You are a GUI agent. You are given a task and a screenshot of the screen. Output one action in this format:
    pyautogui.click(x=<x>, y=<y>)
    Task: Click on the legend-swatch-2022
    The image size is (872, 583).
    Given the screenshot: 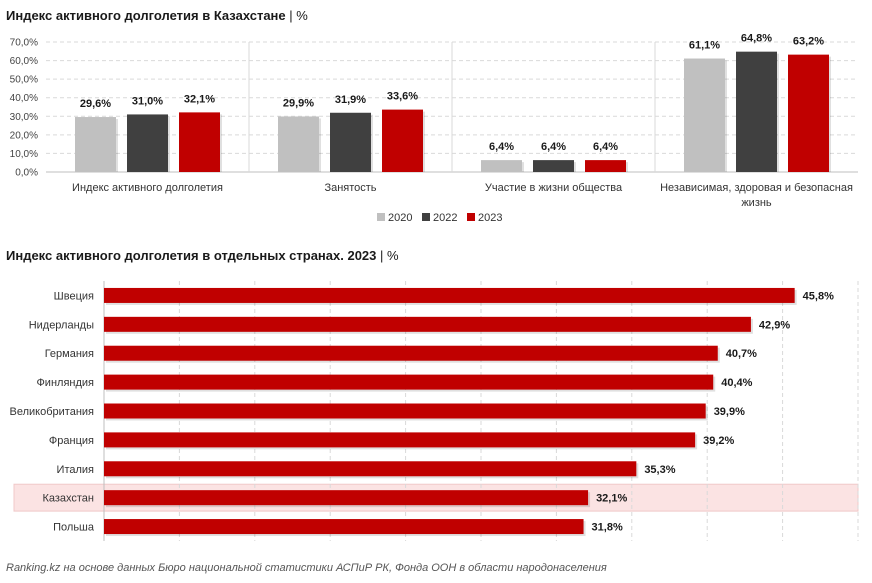 What is the action you would take?
    pyautogui.click(x=426, y=217)
    